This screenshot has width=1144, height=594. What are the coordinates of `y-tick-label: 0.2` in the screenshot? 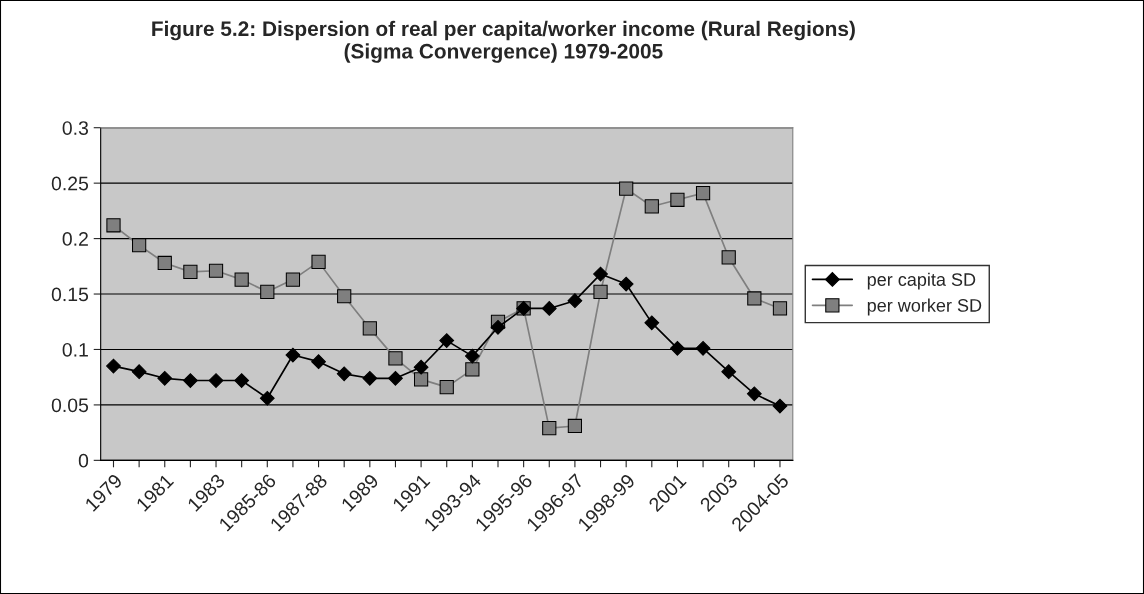 It's located at (75, 239).